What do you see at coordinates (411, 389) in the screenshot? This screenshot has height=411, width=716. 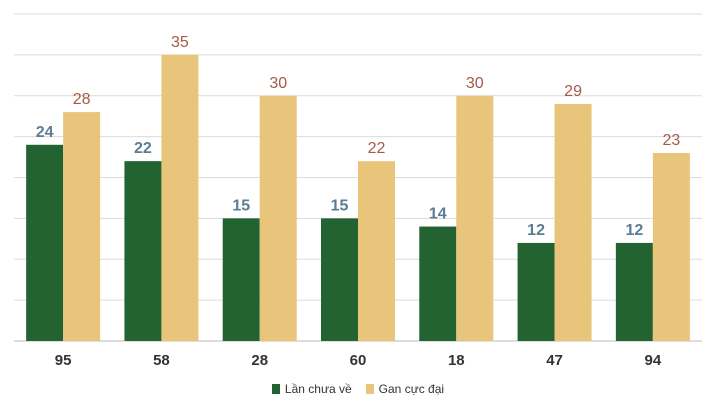 I see `legend-label-series-2: Gan cực đại` at bounding box center [411, 389].